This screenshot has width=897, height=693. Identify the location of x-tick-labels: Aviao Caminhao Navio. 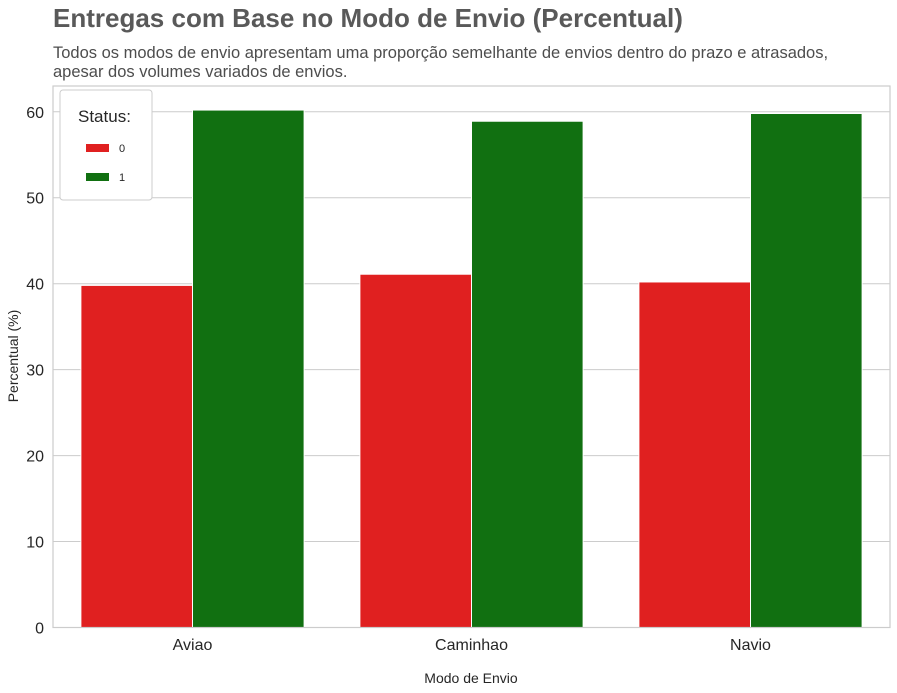
(472, 645).